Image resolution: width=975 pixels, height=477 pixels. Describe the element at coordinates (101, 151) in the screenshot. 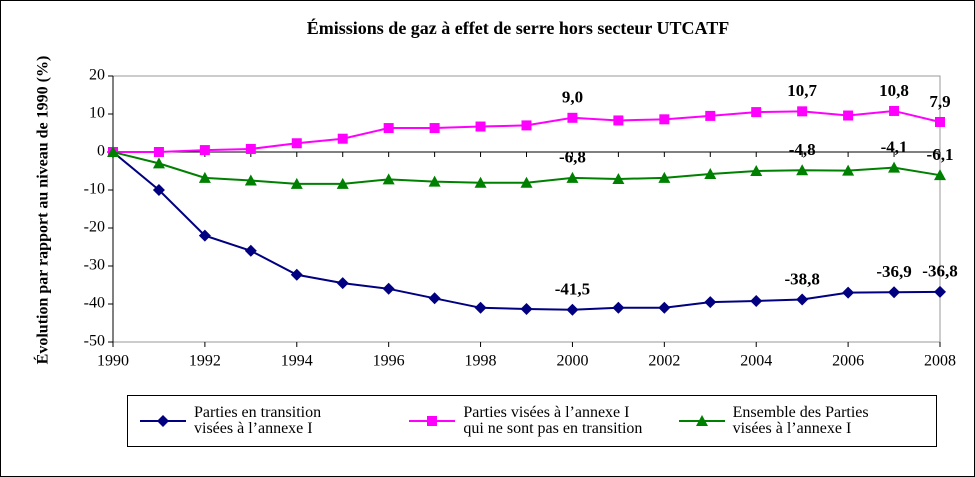

I see `y-tick-label: 0` at that location.